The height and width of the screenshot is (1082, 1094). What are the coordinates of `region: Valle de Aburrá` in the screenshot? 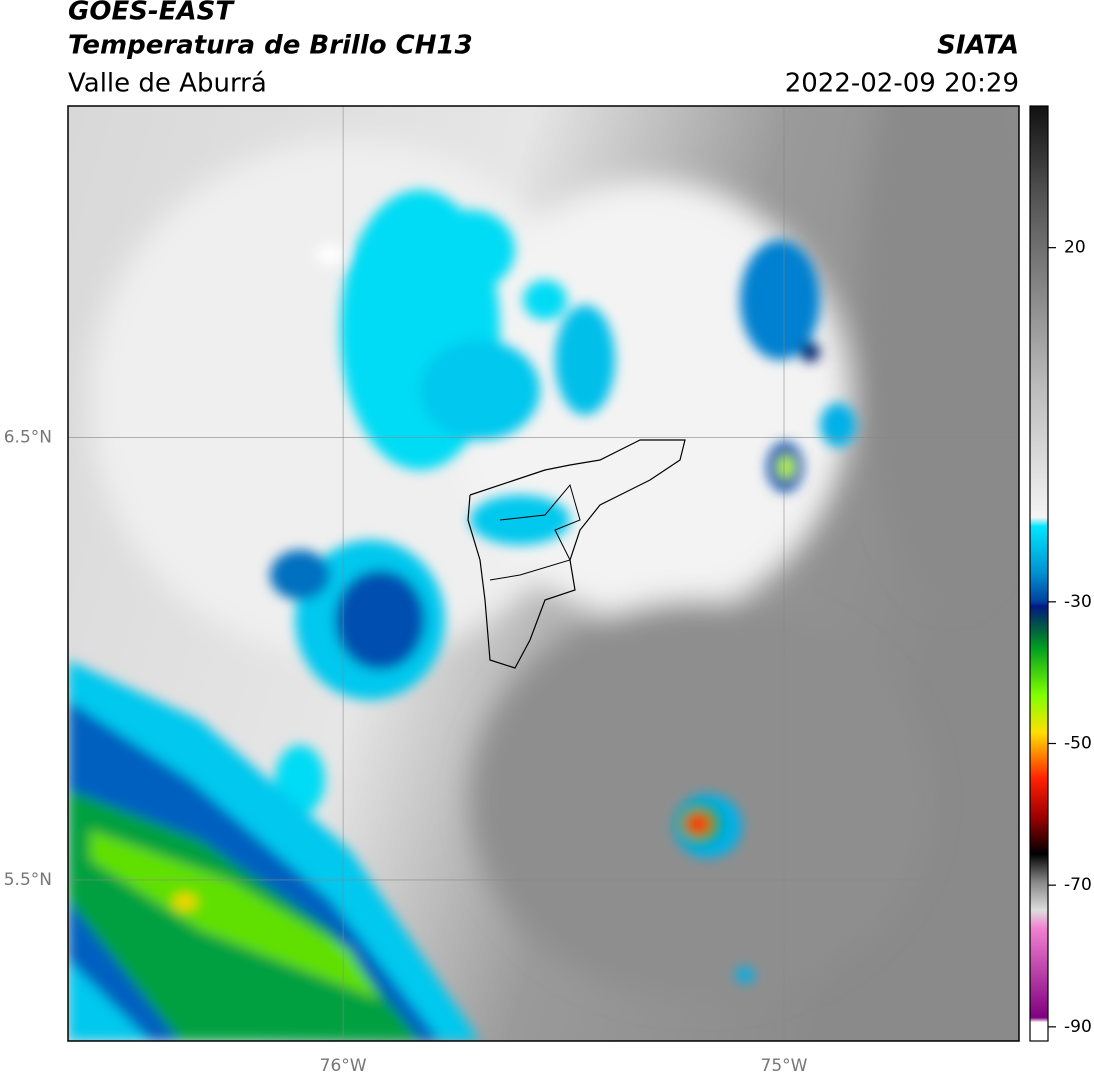 It's located at (167, 84).